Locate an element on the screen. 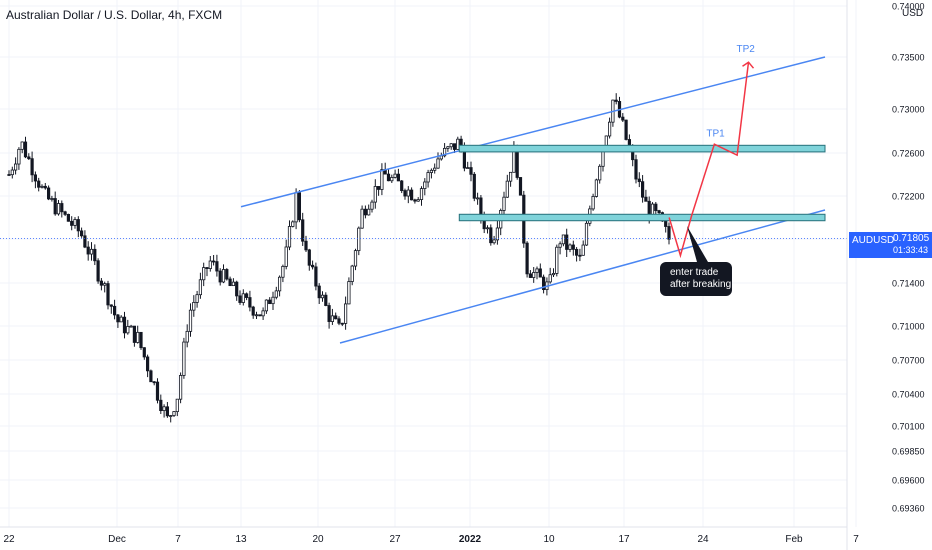 The height and width of the screenshot is (550, 932). x-tick-label-3: 13 is located at coordinates (241, 539).